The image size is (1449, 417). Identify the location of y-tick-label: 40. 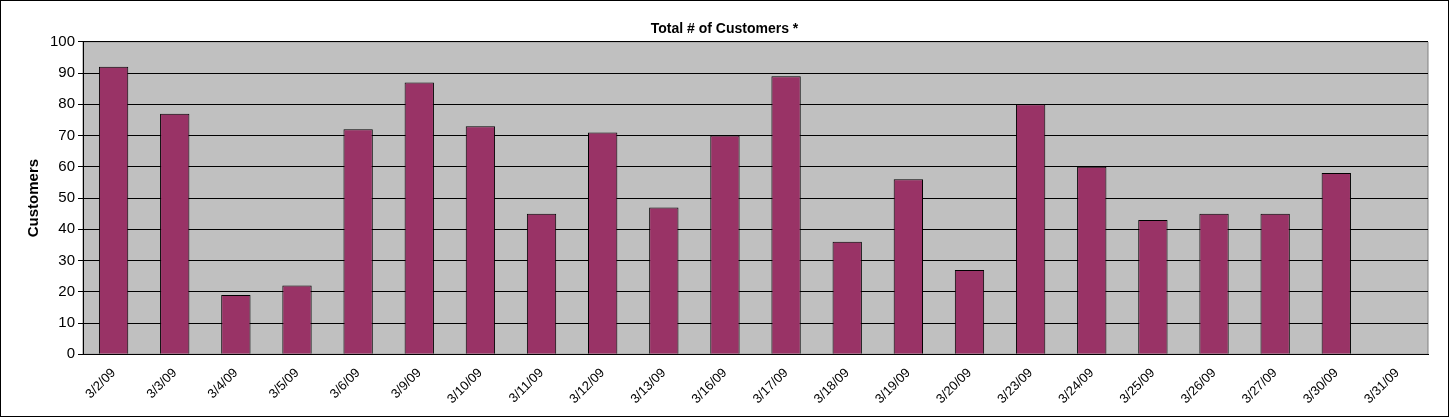
(67, 228).